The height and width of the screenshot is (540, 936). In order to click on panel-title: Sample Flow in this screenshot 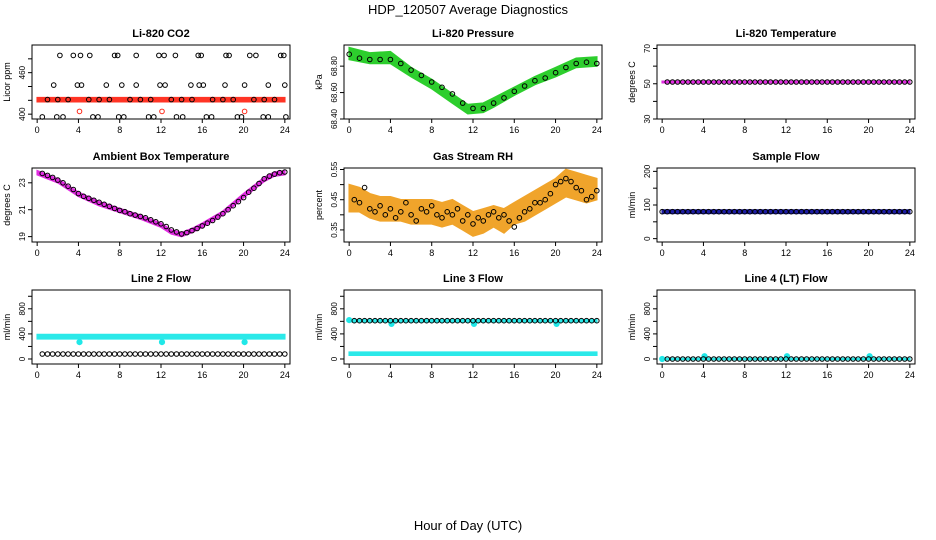, I will do `click(786, 157)`.